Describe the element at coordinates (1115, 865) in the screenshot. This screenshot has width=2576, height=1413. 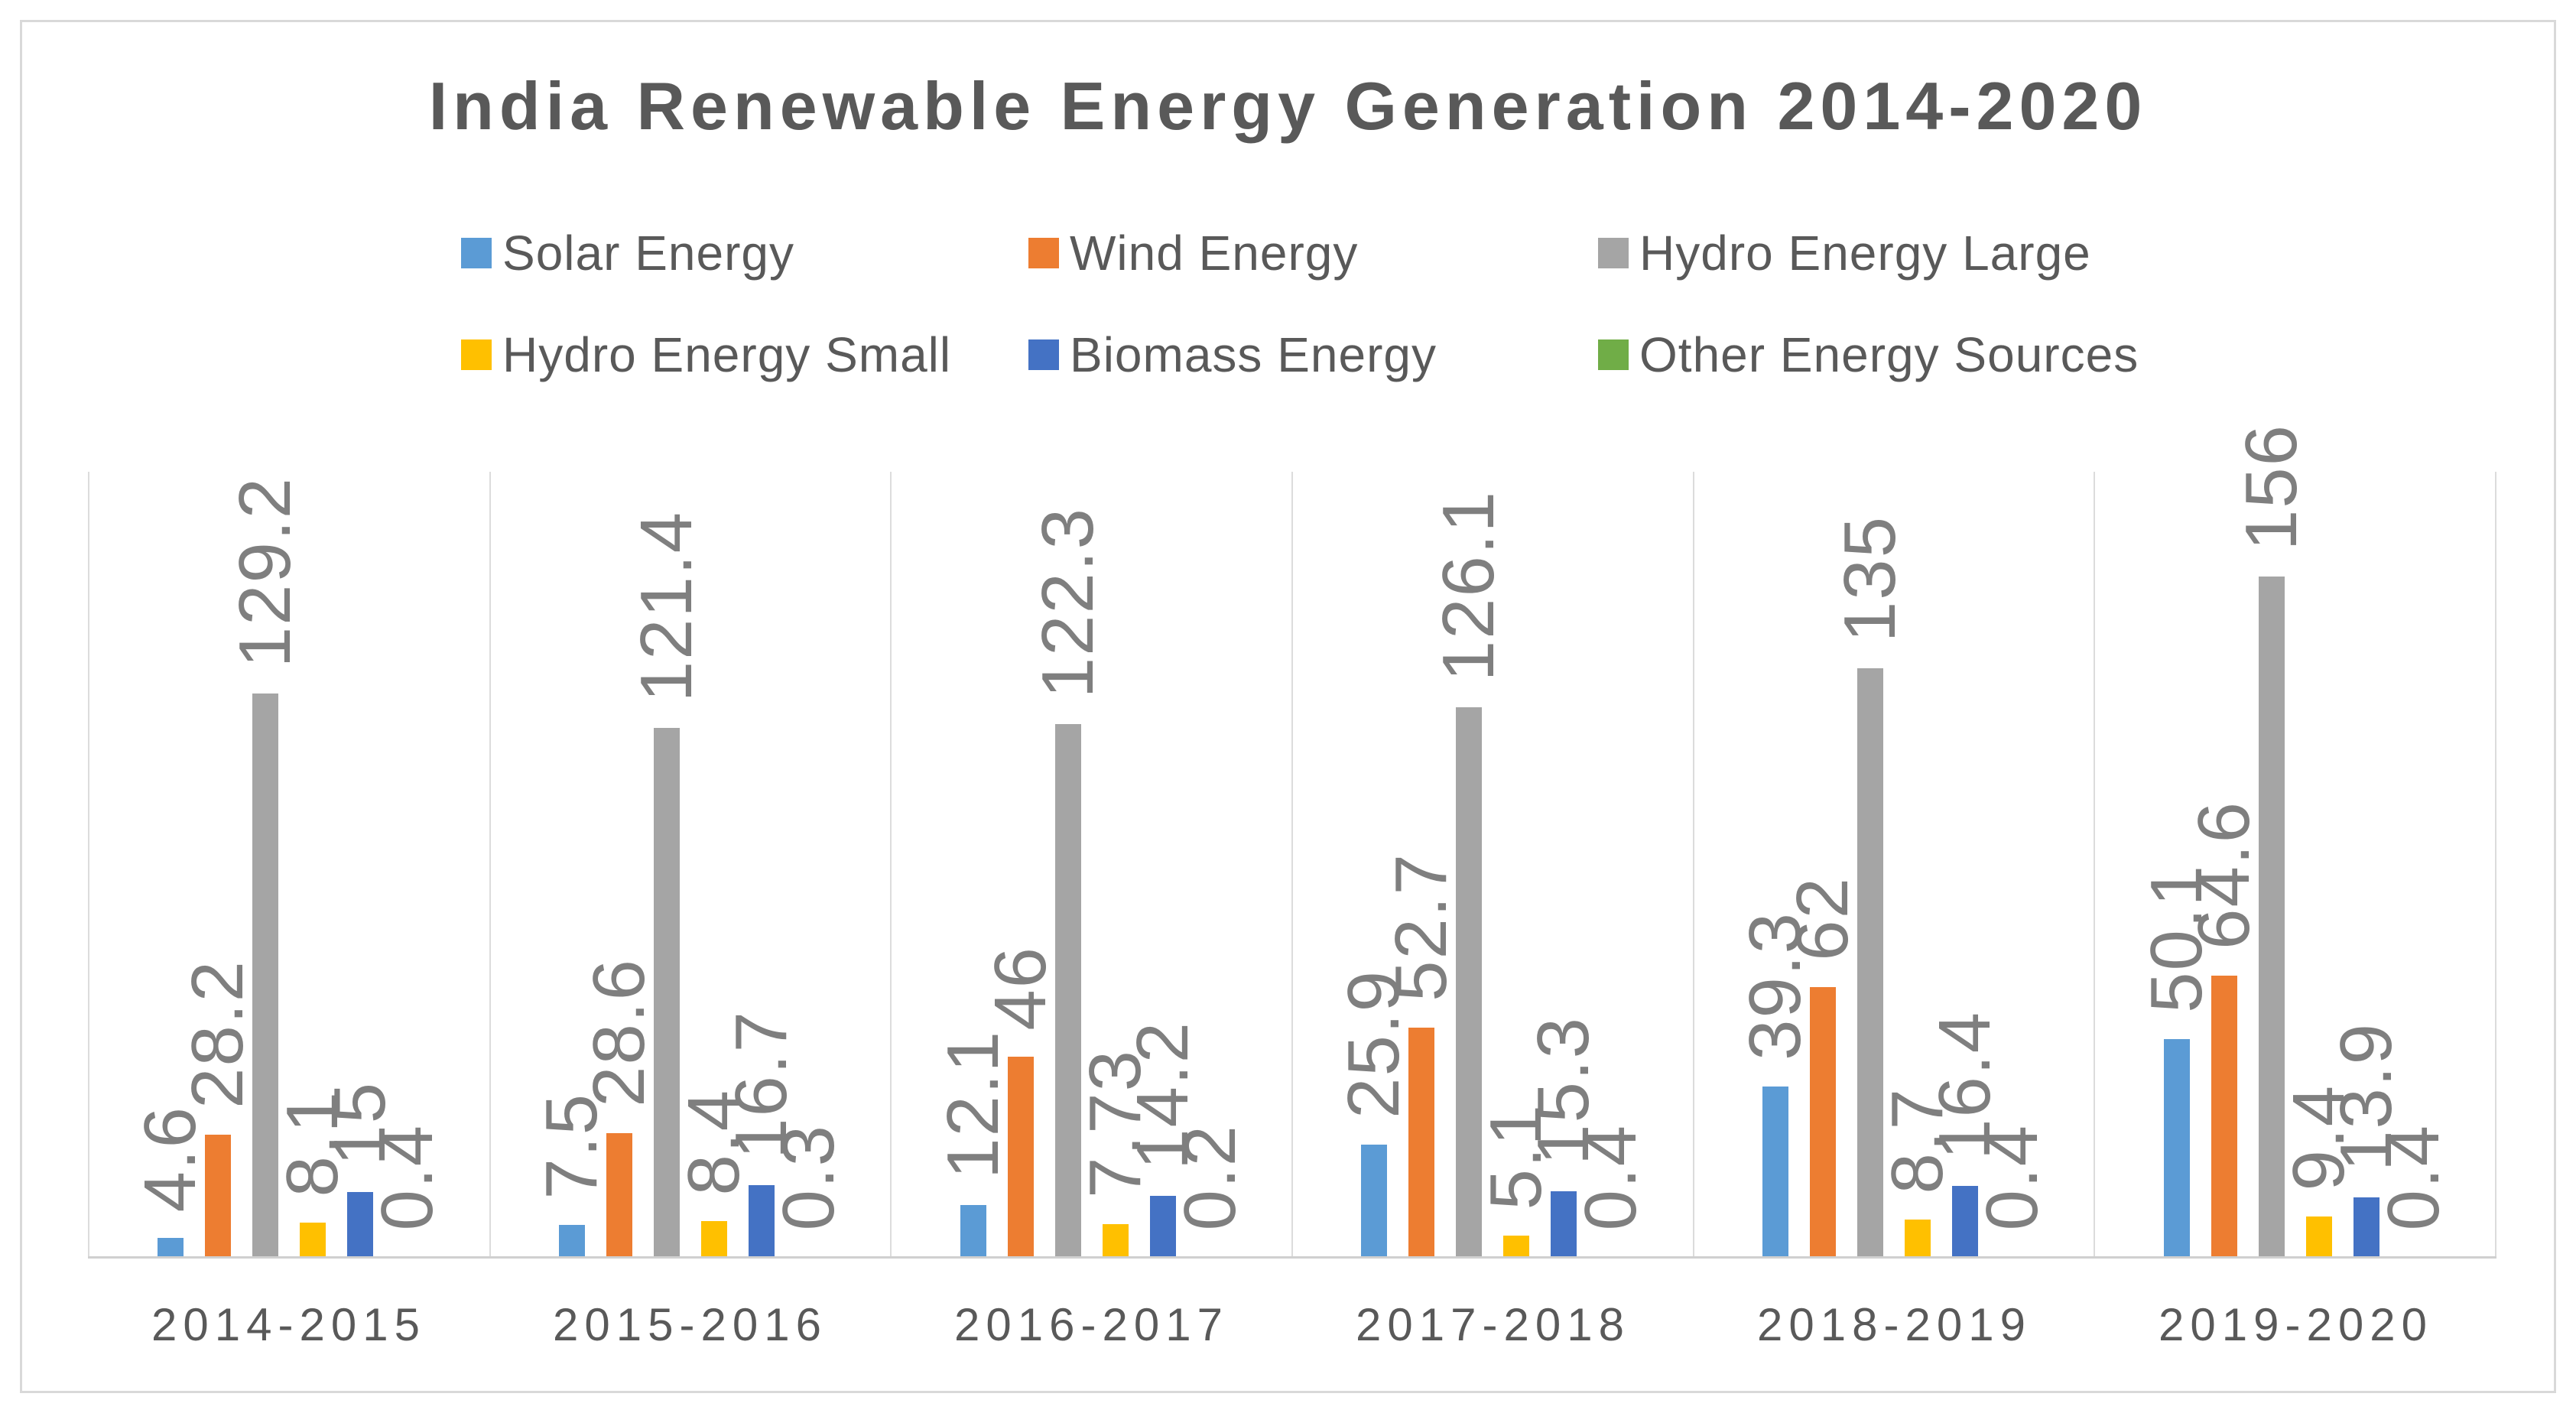
I see `bar-slot: 7.73` at that location.